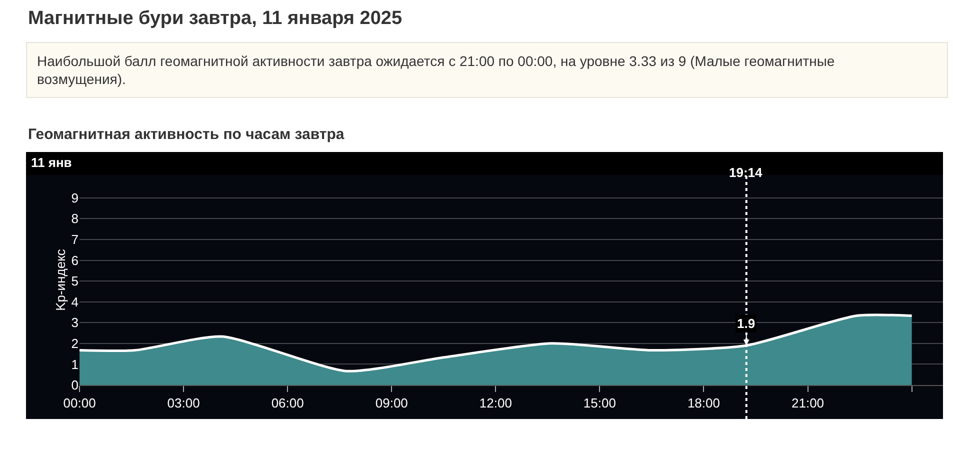 The image size is (953, 475). What do you see at coordinates (75, 364) in the screenshot?
I see `y-tick-label: 1` at bounding box center [75, 364].